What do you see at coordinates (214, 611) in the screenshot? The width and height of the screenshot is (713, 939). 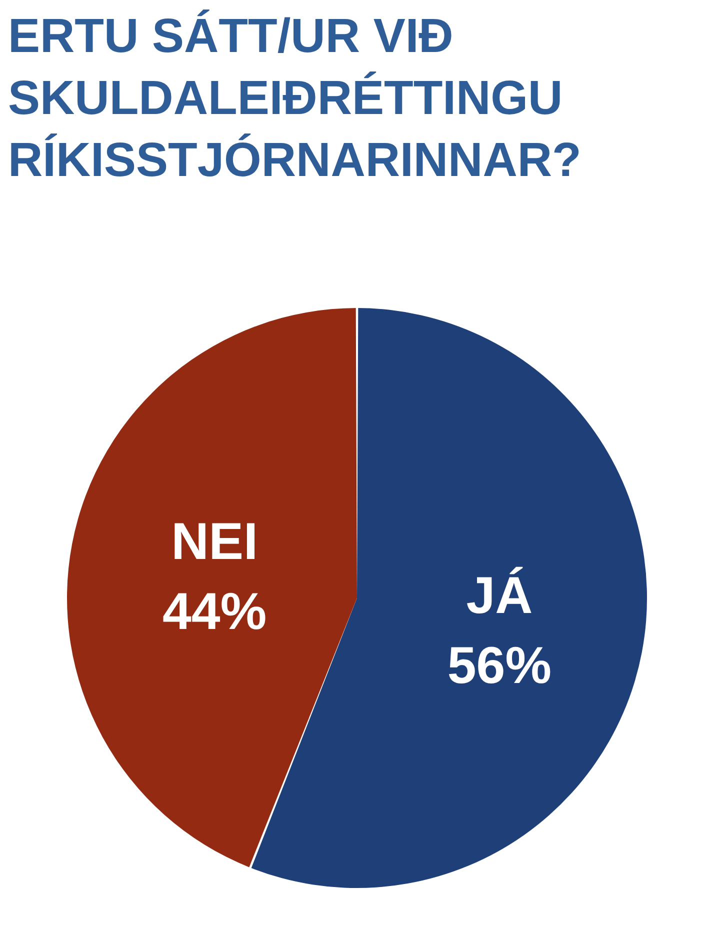 I see `data-label: 44%` at bounding box center [214, 611].